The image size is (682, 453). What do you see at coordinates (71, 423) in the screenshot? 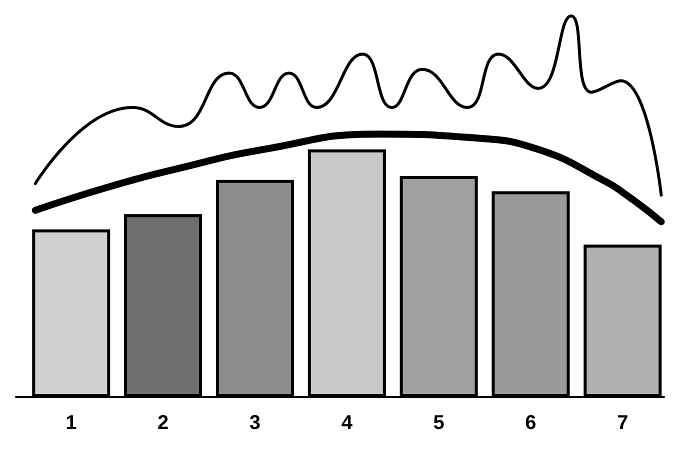
I see `x-tick-label: 1` at bounding box center [71, 423].